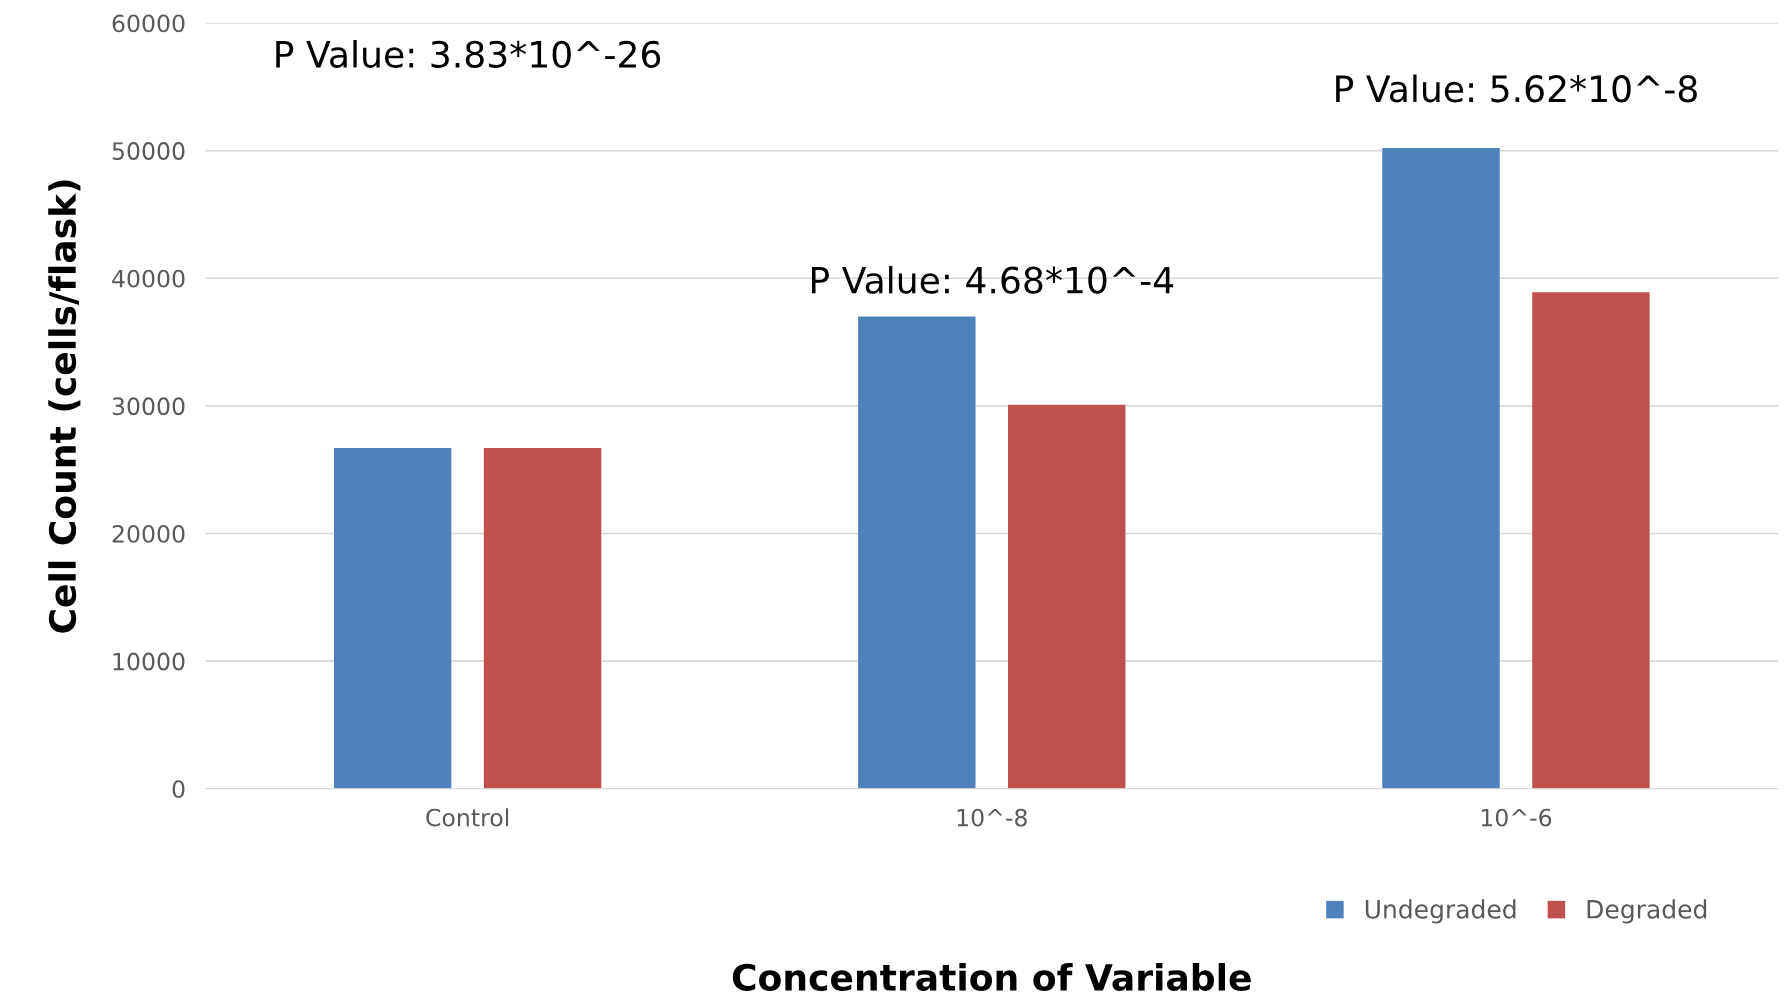 The width and height of the screenshot is (1787, 1001). What do you see at coordinates (148, 151) in the screenshot?
I see `y-tick-label: 50000` at bounding box center [148, 151].